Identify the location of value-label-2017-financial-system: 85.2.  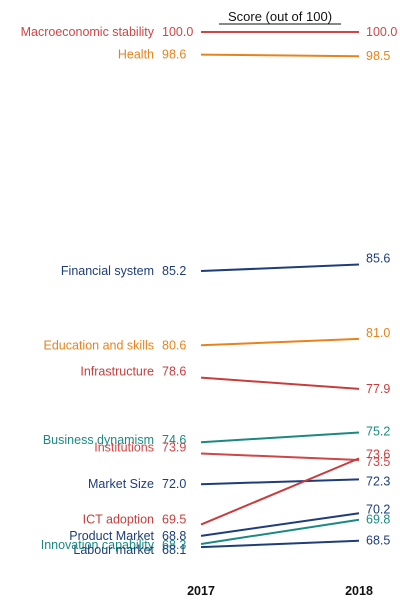
(174, 271).